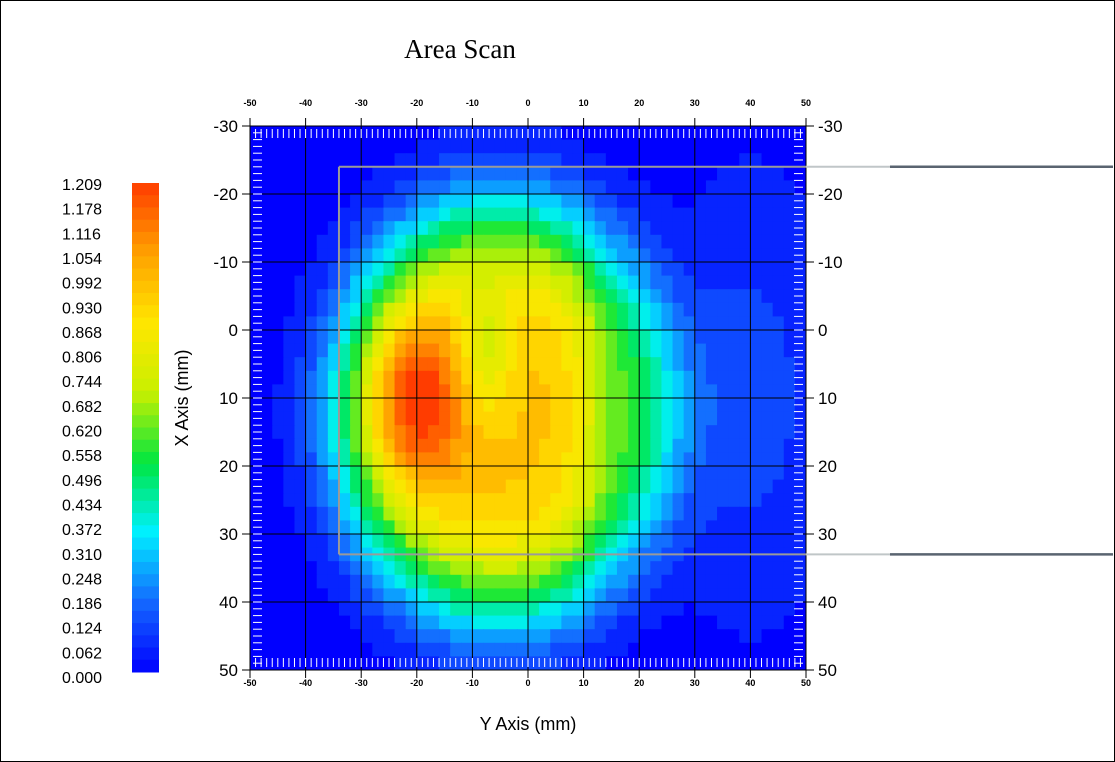 The width and height of the screenshot is (1115, 762). I want to click on colorbar-label: 0.310, so click(82, 555).